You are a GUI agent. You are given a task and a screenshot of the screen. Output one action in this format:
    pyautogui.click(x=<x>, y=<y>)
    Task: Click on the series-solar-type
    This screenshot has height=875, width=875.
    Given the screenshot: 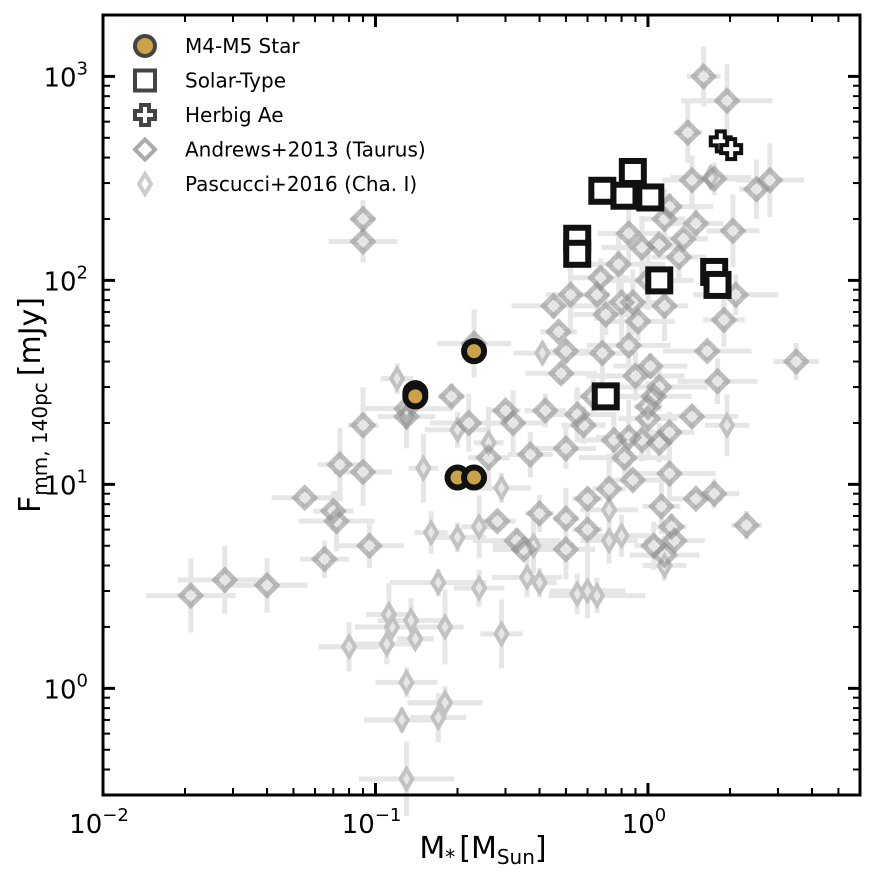 What is the action you would take?
    pyautogui.click(x=647, y=284)
    